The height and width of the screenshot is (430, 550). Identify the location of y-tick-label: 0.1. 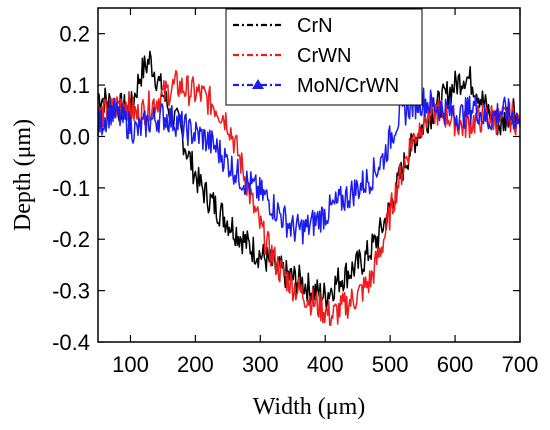
(74, 85).